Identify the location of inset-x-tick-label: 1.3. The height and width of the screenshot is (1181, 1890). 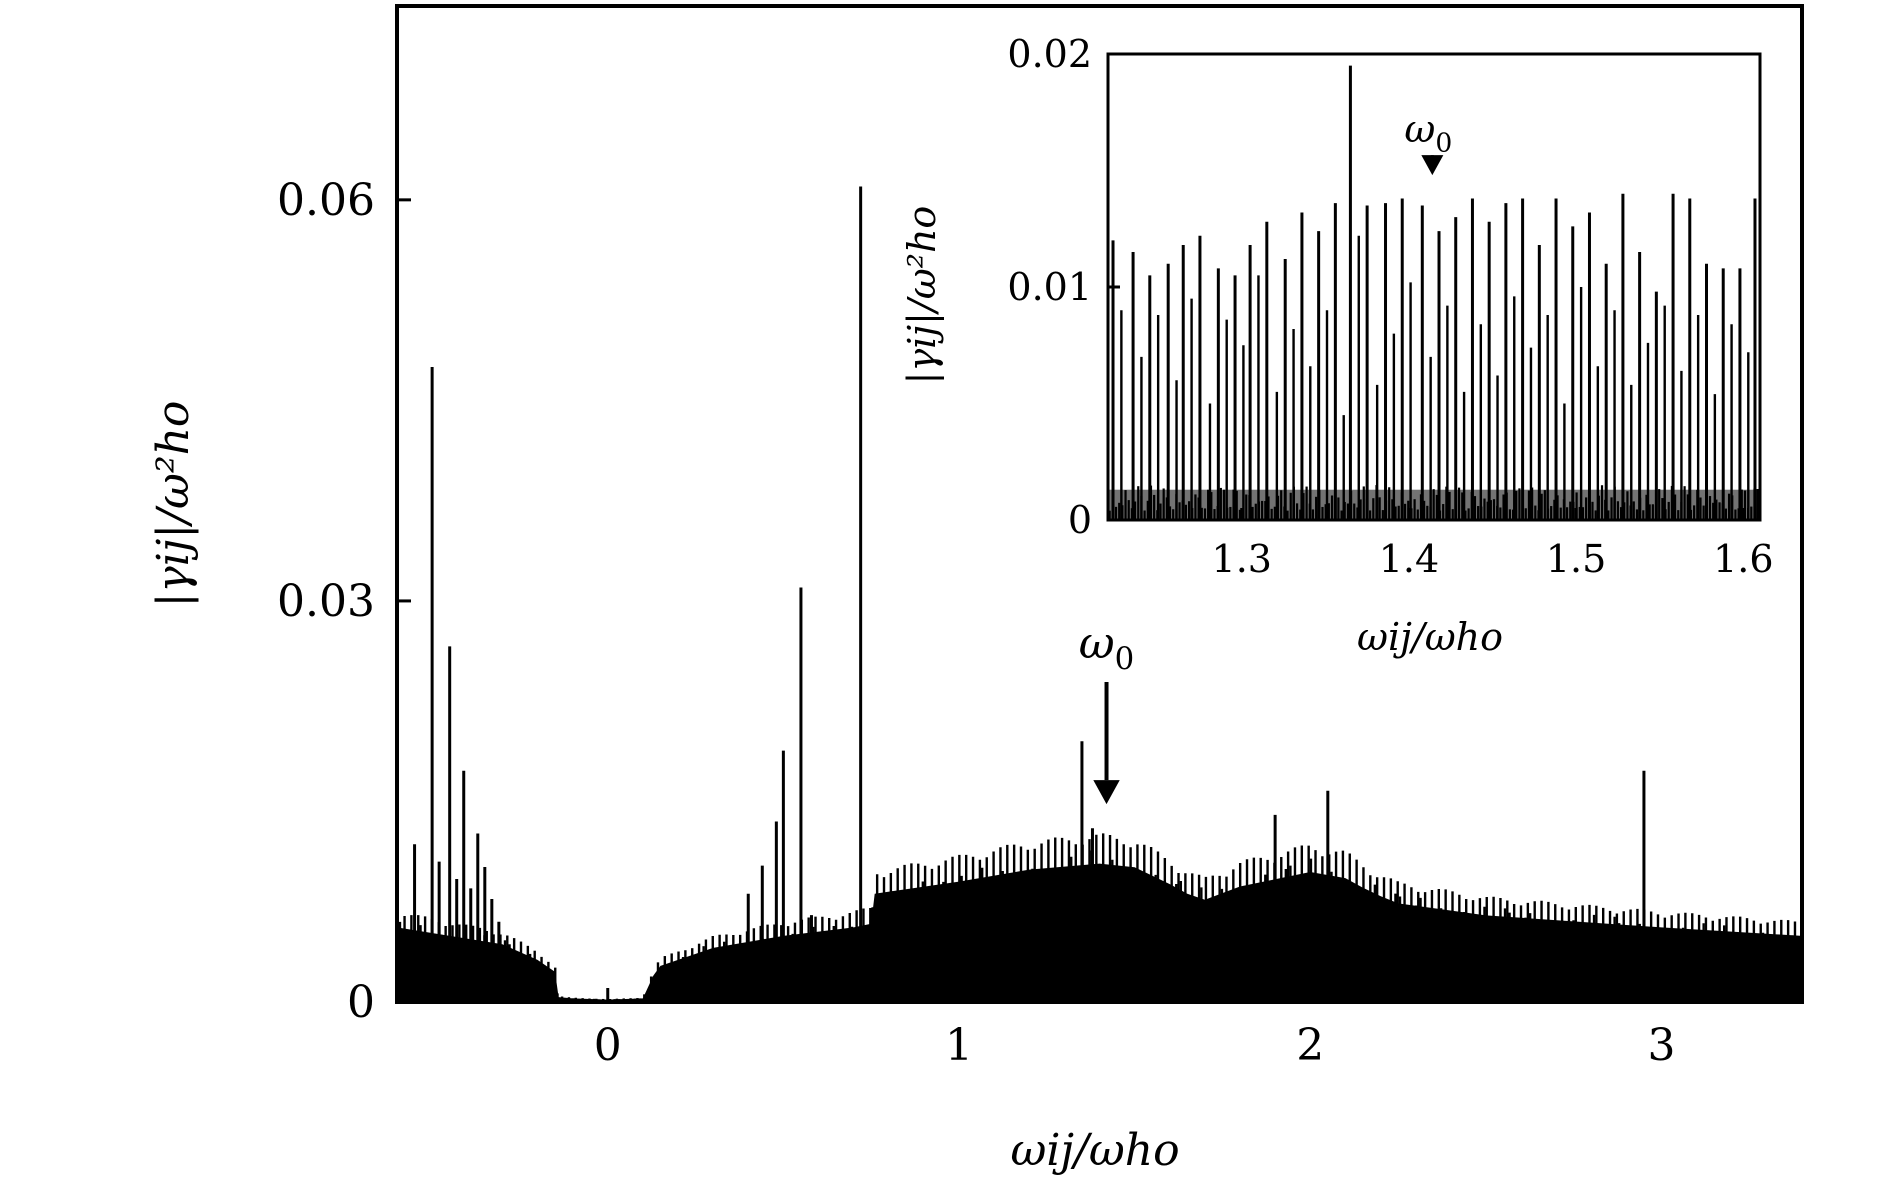
(1242, 559).